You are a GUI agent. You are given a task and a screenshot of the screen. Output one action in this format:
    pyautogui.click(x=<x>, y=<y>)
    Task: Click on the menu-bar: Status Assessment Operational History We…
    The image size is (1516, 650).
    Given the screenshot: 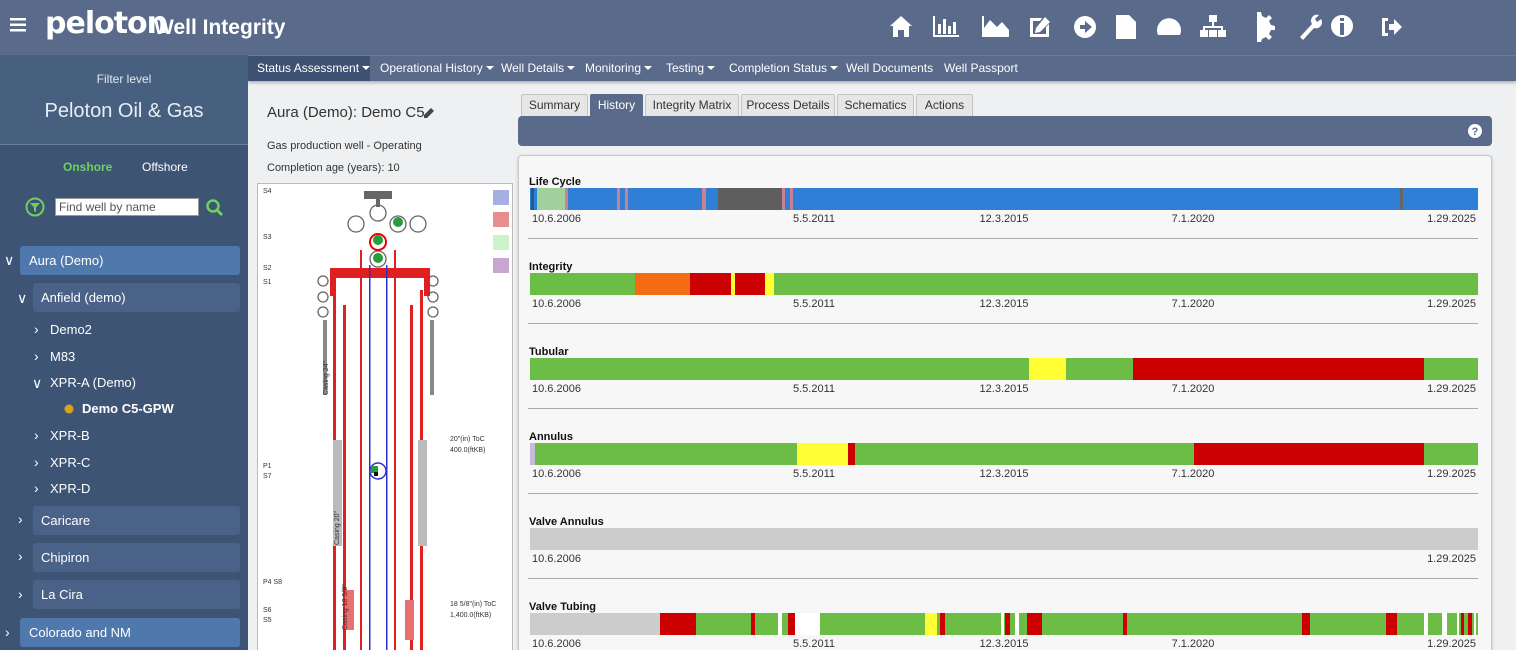 What is the action you would take?
    pyautogui.click(x=882, y=68)
    